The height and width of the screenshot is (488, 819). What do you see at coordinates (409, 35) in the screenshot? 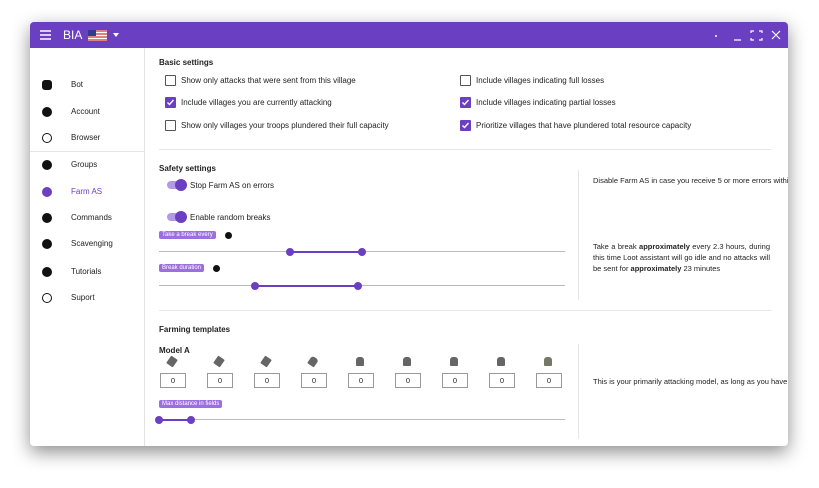
I see `title-bar: BIA` at bounding box center [409, 35].